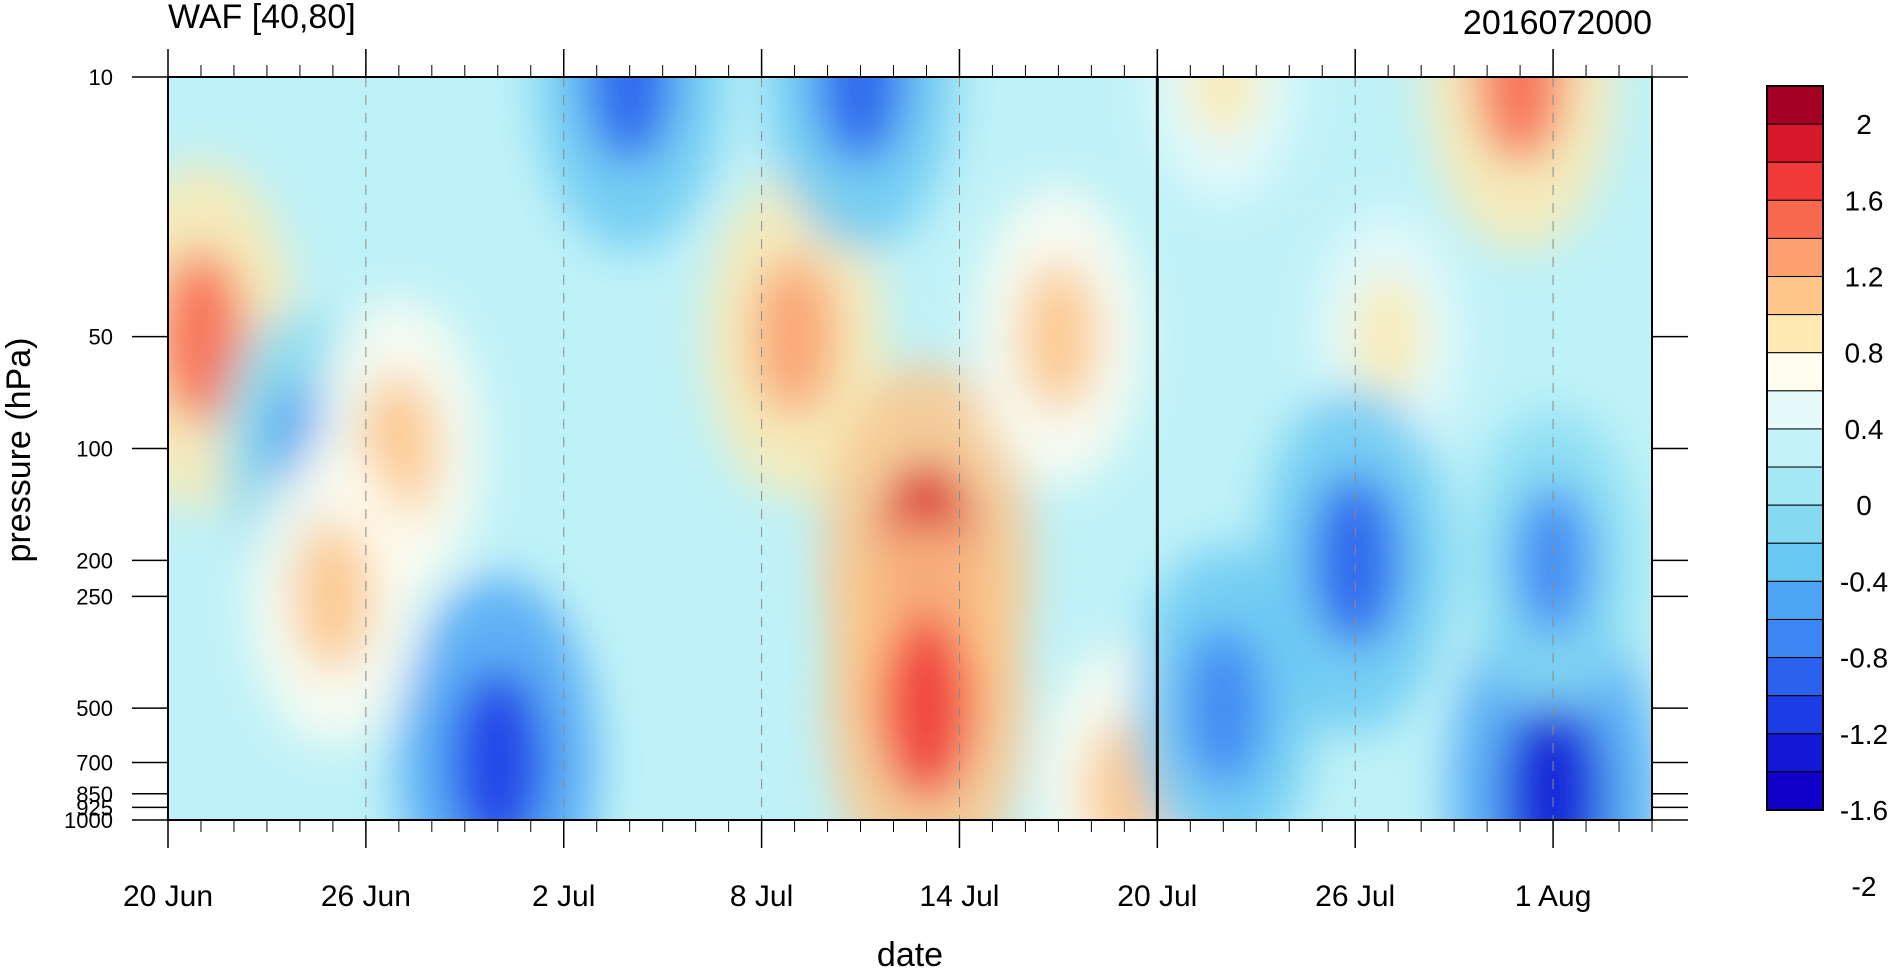  I want to click on x-tick-label: 20 Jul, so click(1157, 896).